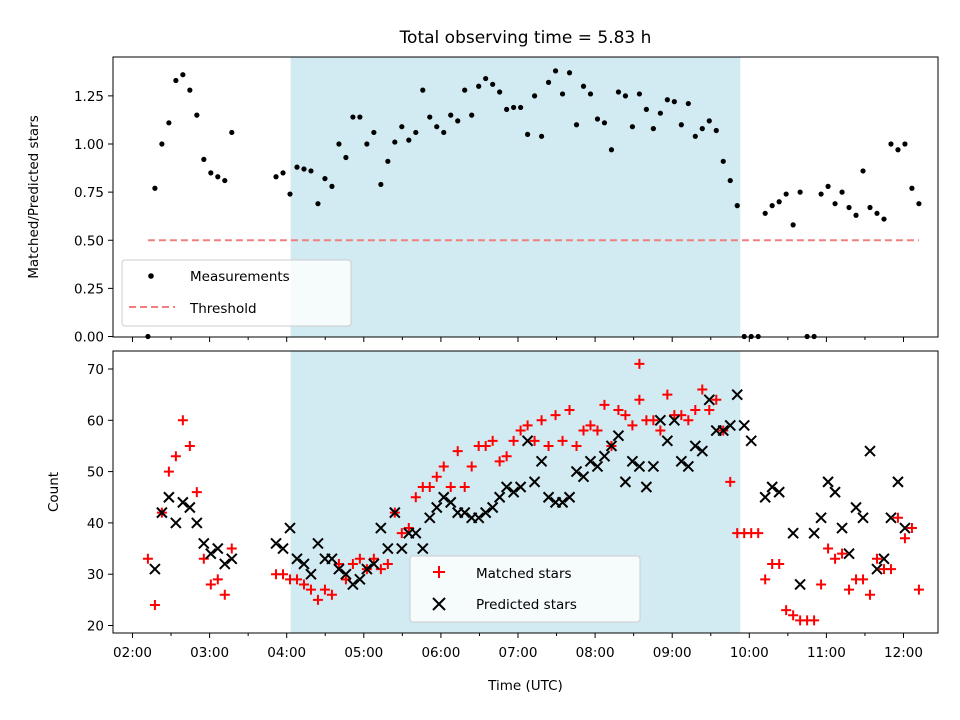  I want to click on ratio-legend: Measurements Threshold, so click(236, 293).